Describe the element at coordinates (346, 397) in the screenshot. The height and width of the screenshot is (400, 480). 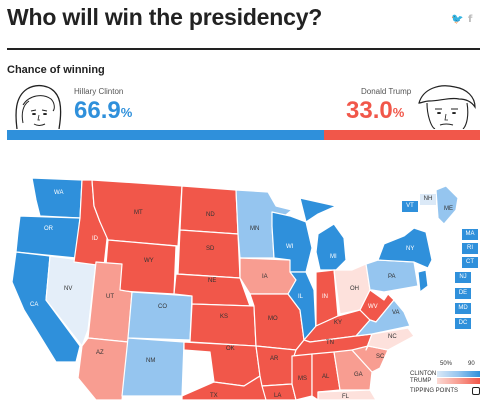
I see `map-label-FL: FL` at that location.